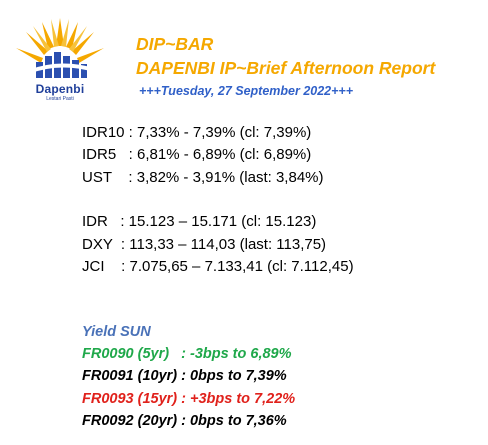 The height and width of the screenshot is (445, 488). I want to click on dapenbi-logo: Dapenbi Lestari Pasti, so click(67, 60).